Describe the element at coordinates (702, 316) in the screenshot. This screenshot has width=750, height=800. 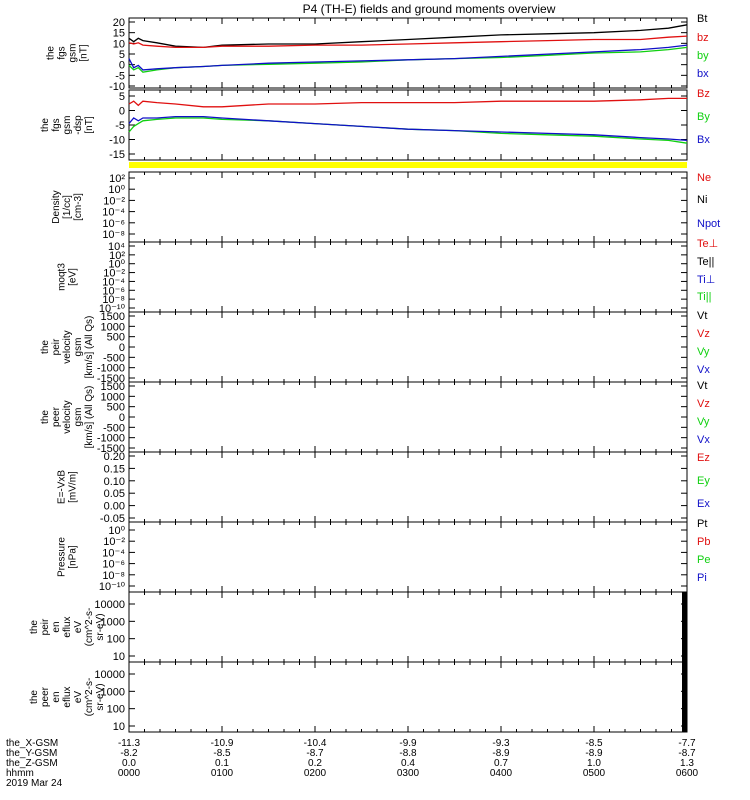
I see `legend-Vt: Vt` at that location.